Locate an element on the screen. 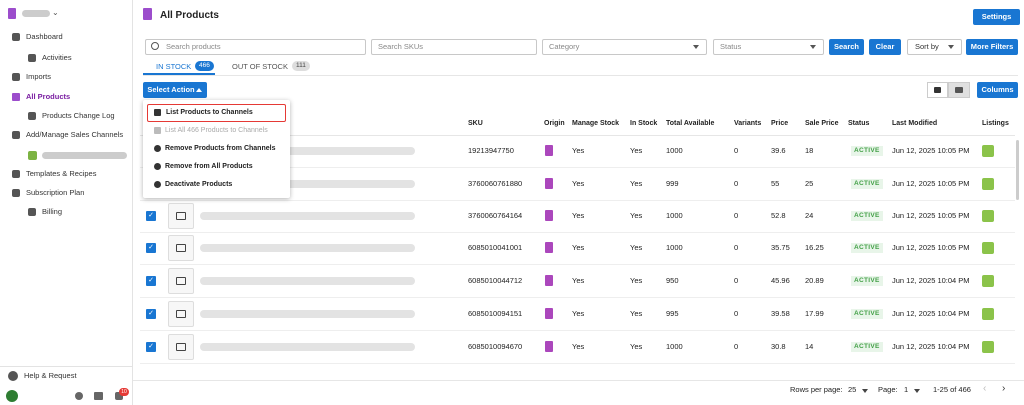  channel-name is located at coordinates (84, 155).